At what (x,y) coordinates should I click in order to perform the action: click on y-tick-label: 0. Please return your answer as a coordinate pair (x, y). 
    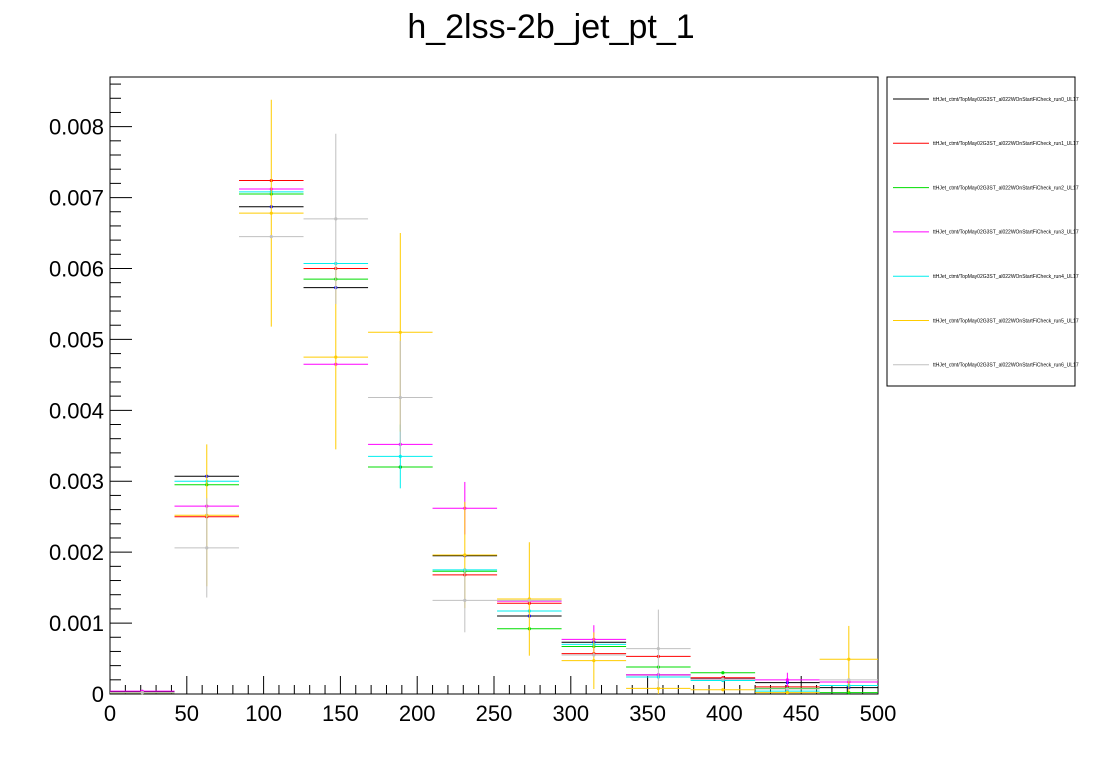
    Looking at the image, I should click on (98, 694).